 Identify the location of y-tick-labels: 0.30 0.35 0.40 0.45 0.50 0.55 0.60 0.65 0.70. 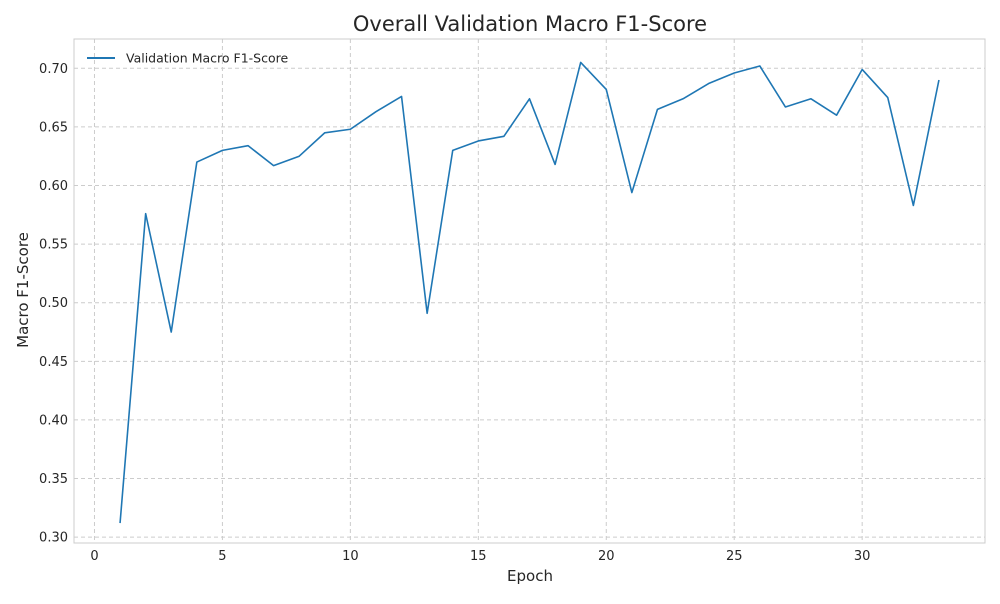
(53, 304).